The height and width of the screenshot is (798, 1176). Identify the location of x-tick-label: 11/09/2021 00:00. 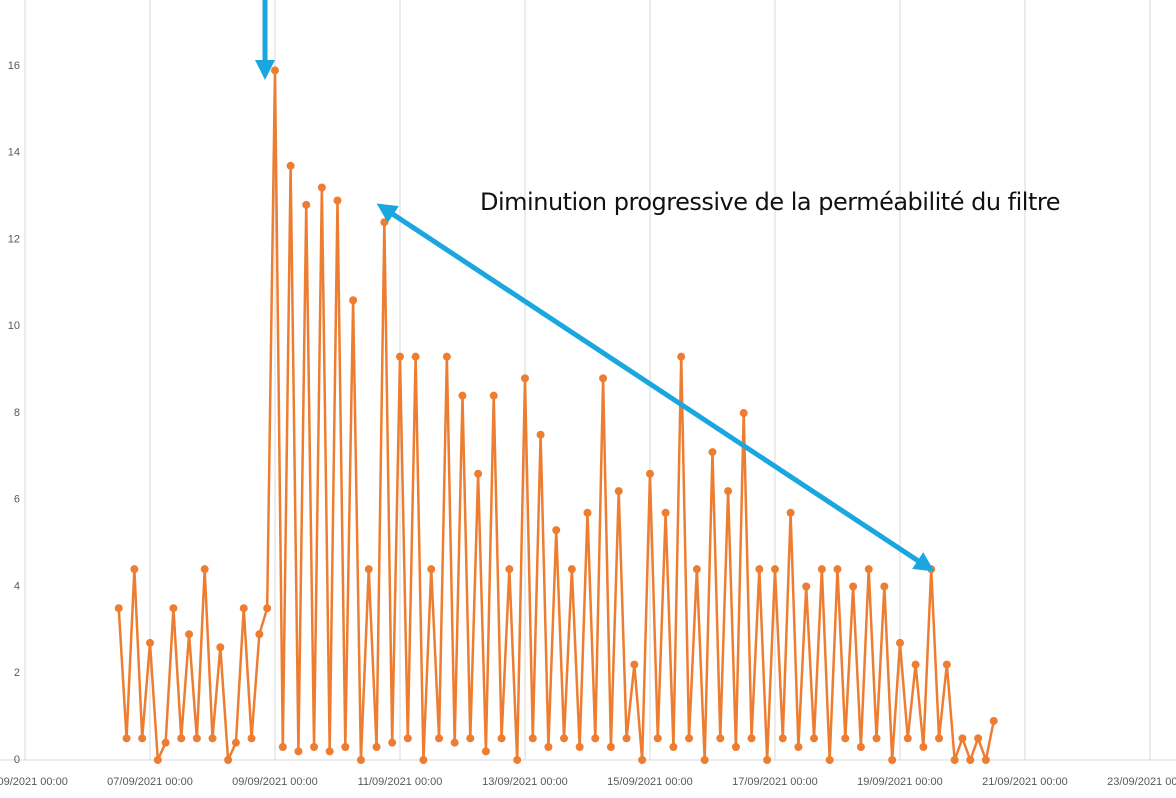
(400, 782).